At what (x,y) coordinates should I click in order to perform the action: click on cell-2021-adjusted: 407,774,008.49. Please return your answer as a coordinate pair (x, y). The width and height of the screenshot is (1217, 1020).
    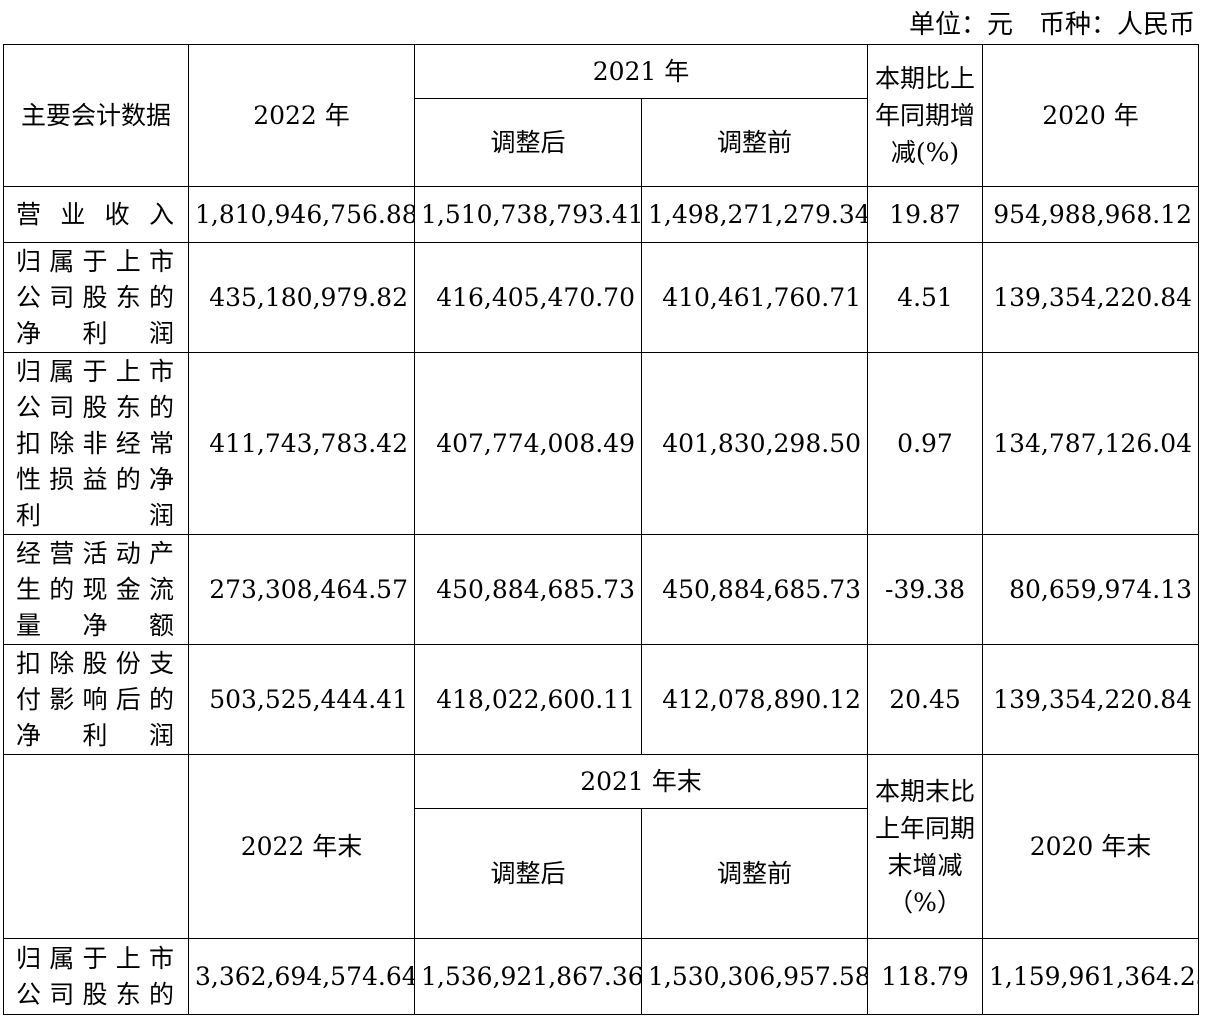
    Looking at the image, I should click on (528, 443).